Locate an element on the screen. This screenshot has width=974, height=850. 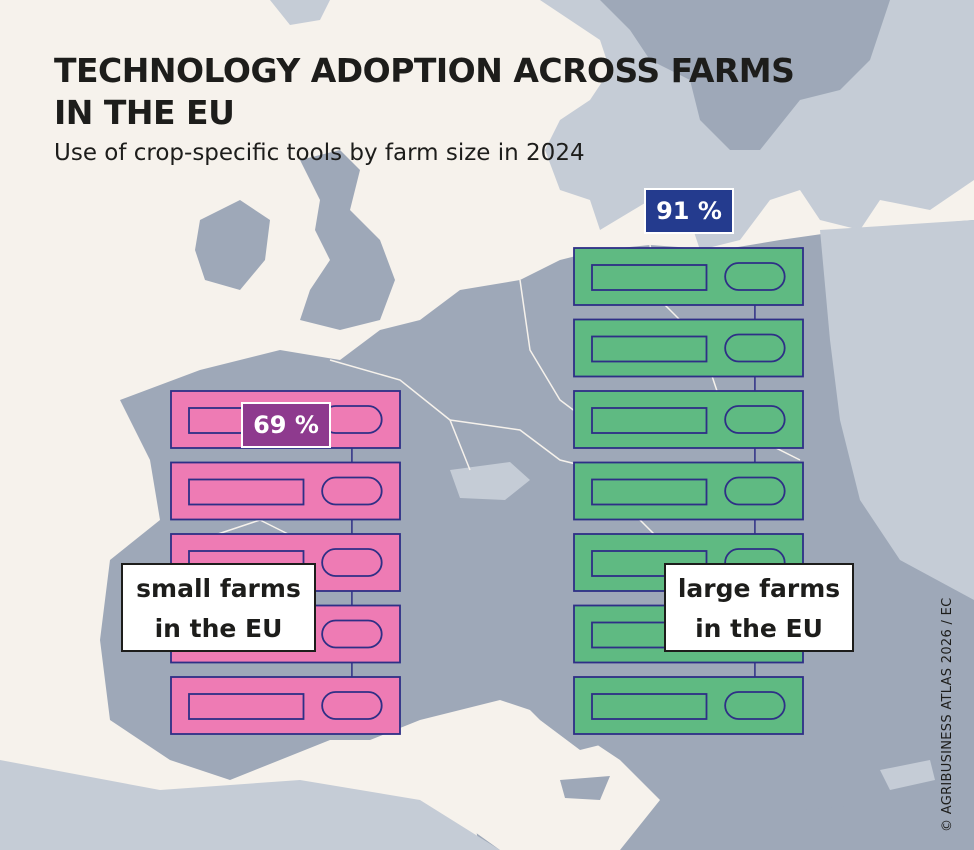
large-farms-label-line1: large farms is located at coordinates (759, 588).